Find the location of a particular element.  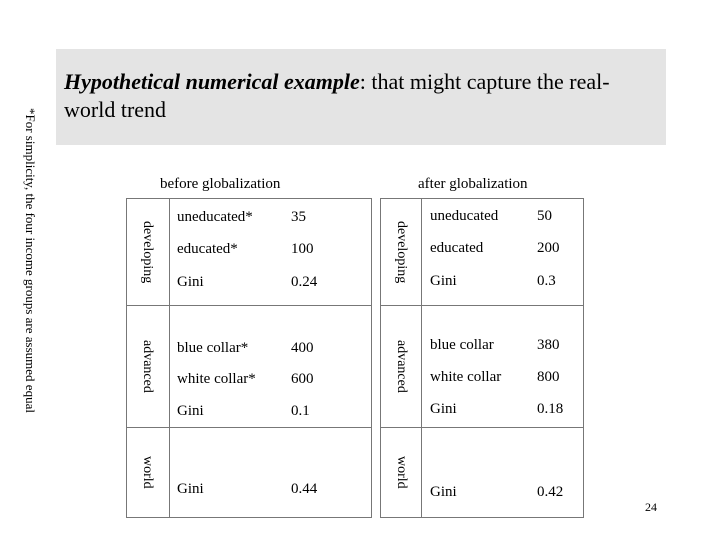

row-value: 100 is located at coordinates (302, 249).